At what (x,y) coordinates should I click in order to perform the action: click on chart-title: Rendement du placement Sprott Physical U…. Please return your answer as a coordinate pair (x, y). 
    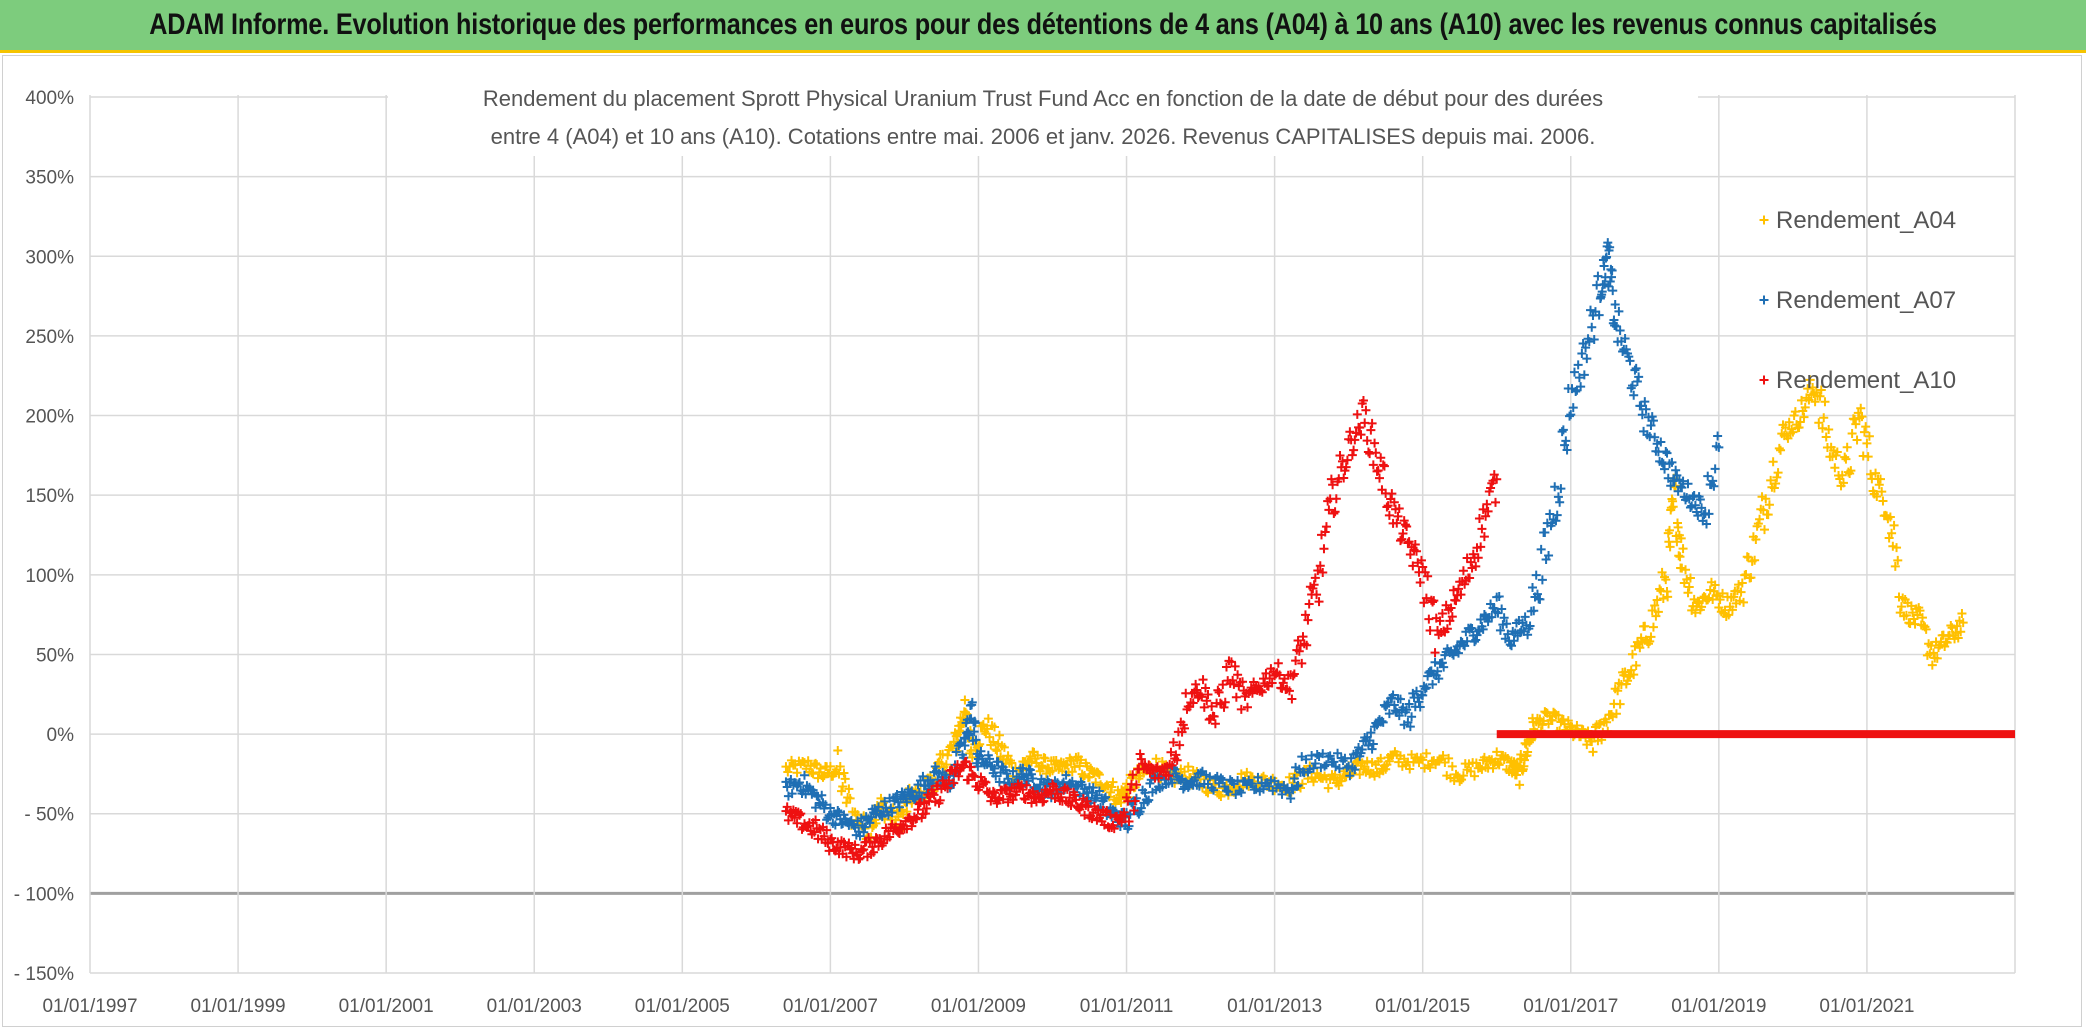
    Looking at the image, I should click on (1043, 98).